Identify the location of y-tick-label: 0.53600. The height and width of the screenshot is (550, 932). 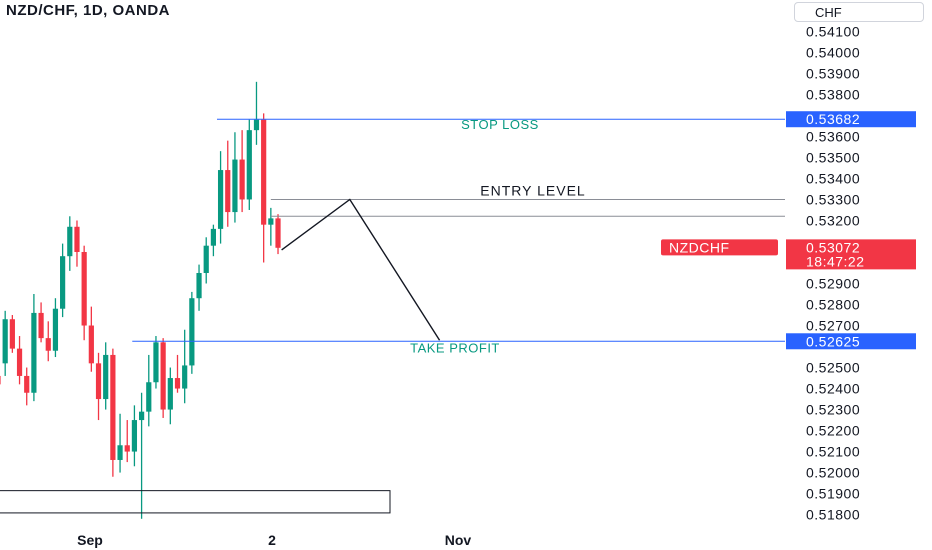
(833, 136).